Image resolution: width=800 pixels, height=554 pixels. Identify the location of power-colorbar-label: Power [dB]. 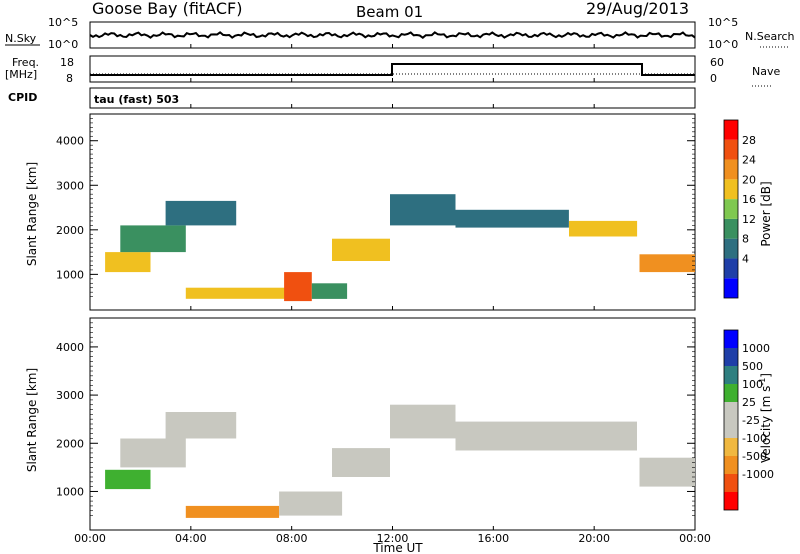
(766, 213).